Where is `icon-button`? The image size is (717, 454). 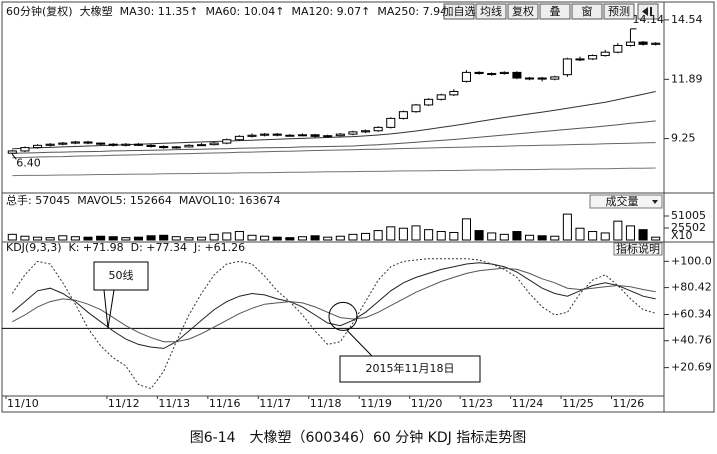
icon-button is located at coordinates (648, 11).